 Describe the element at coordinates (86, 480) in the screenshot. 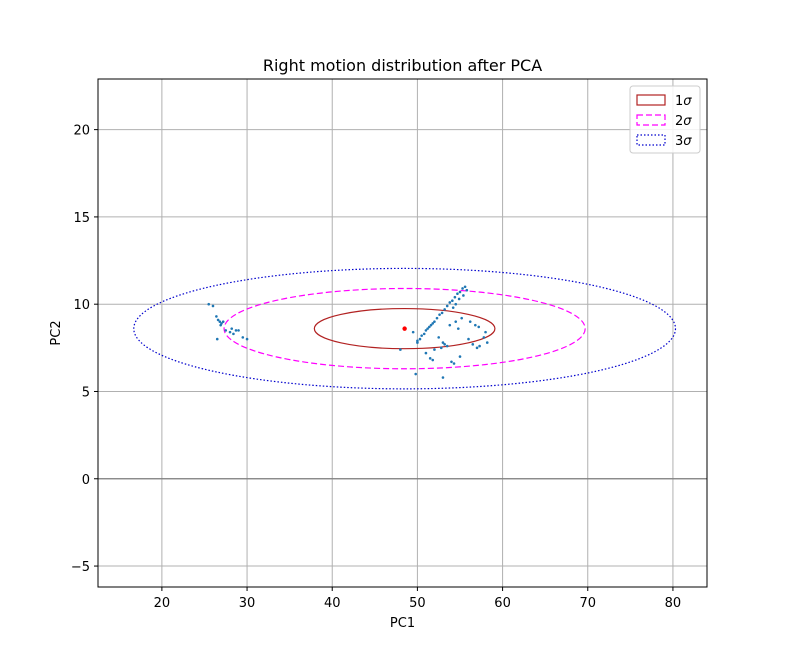

I see `y-tick-label: 0` at that location.